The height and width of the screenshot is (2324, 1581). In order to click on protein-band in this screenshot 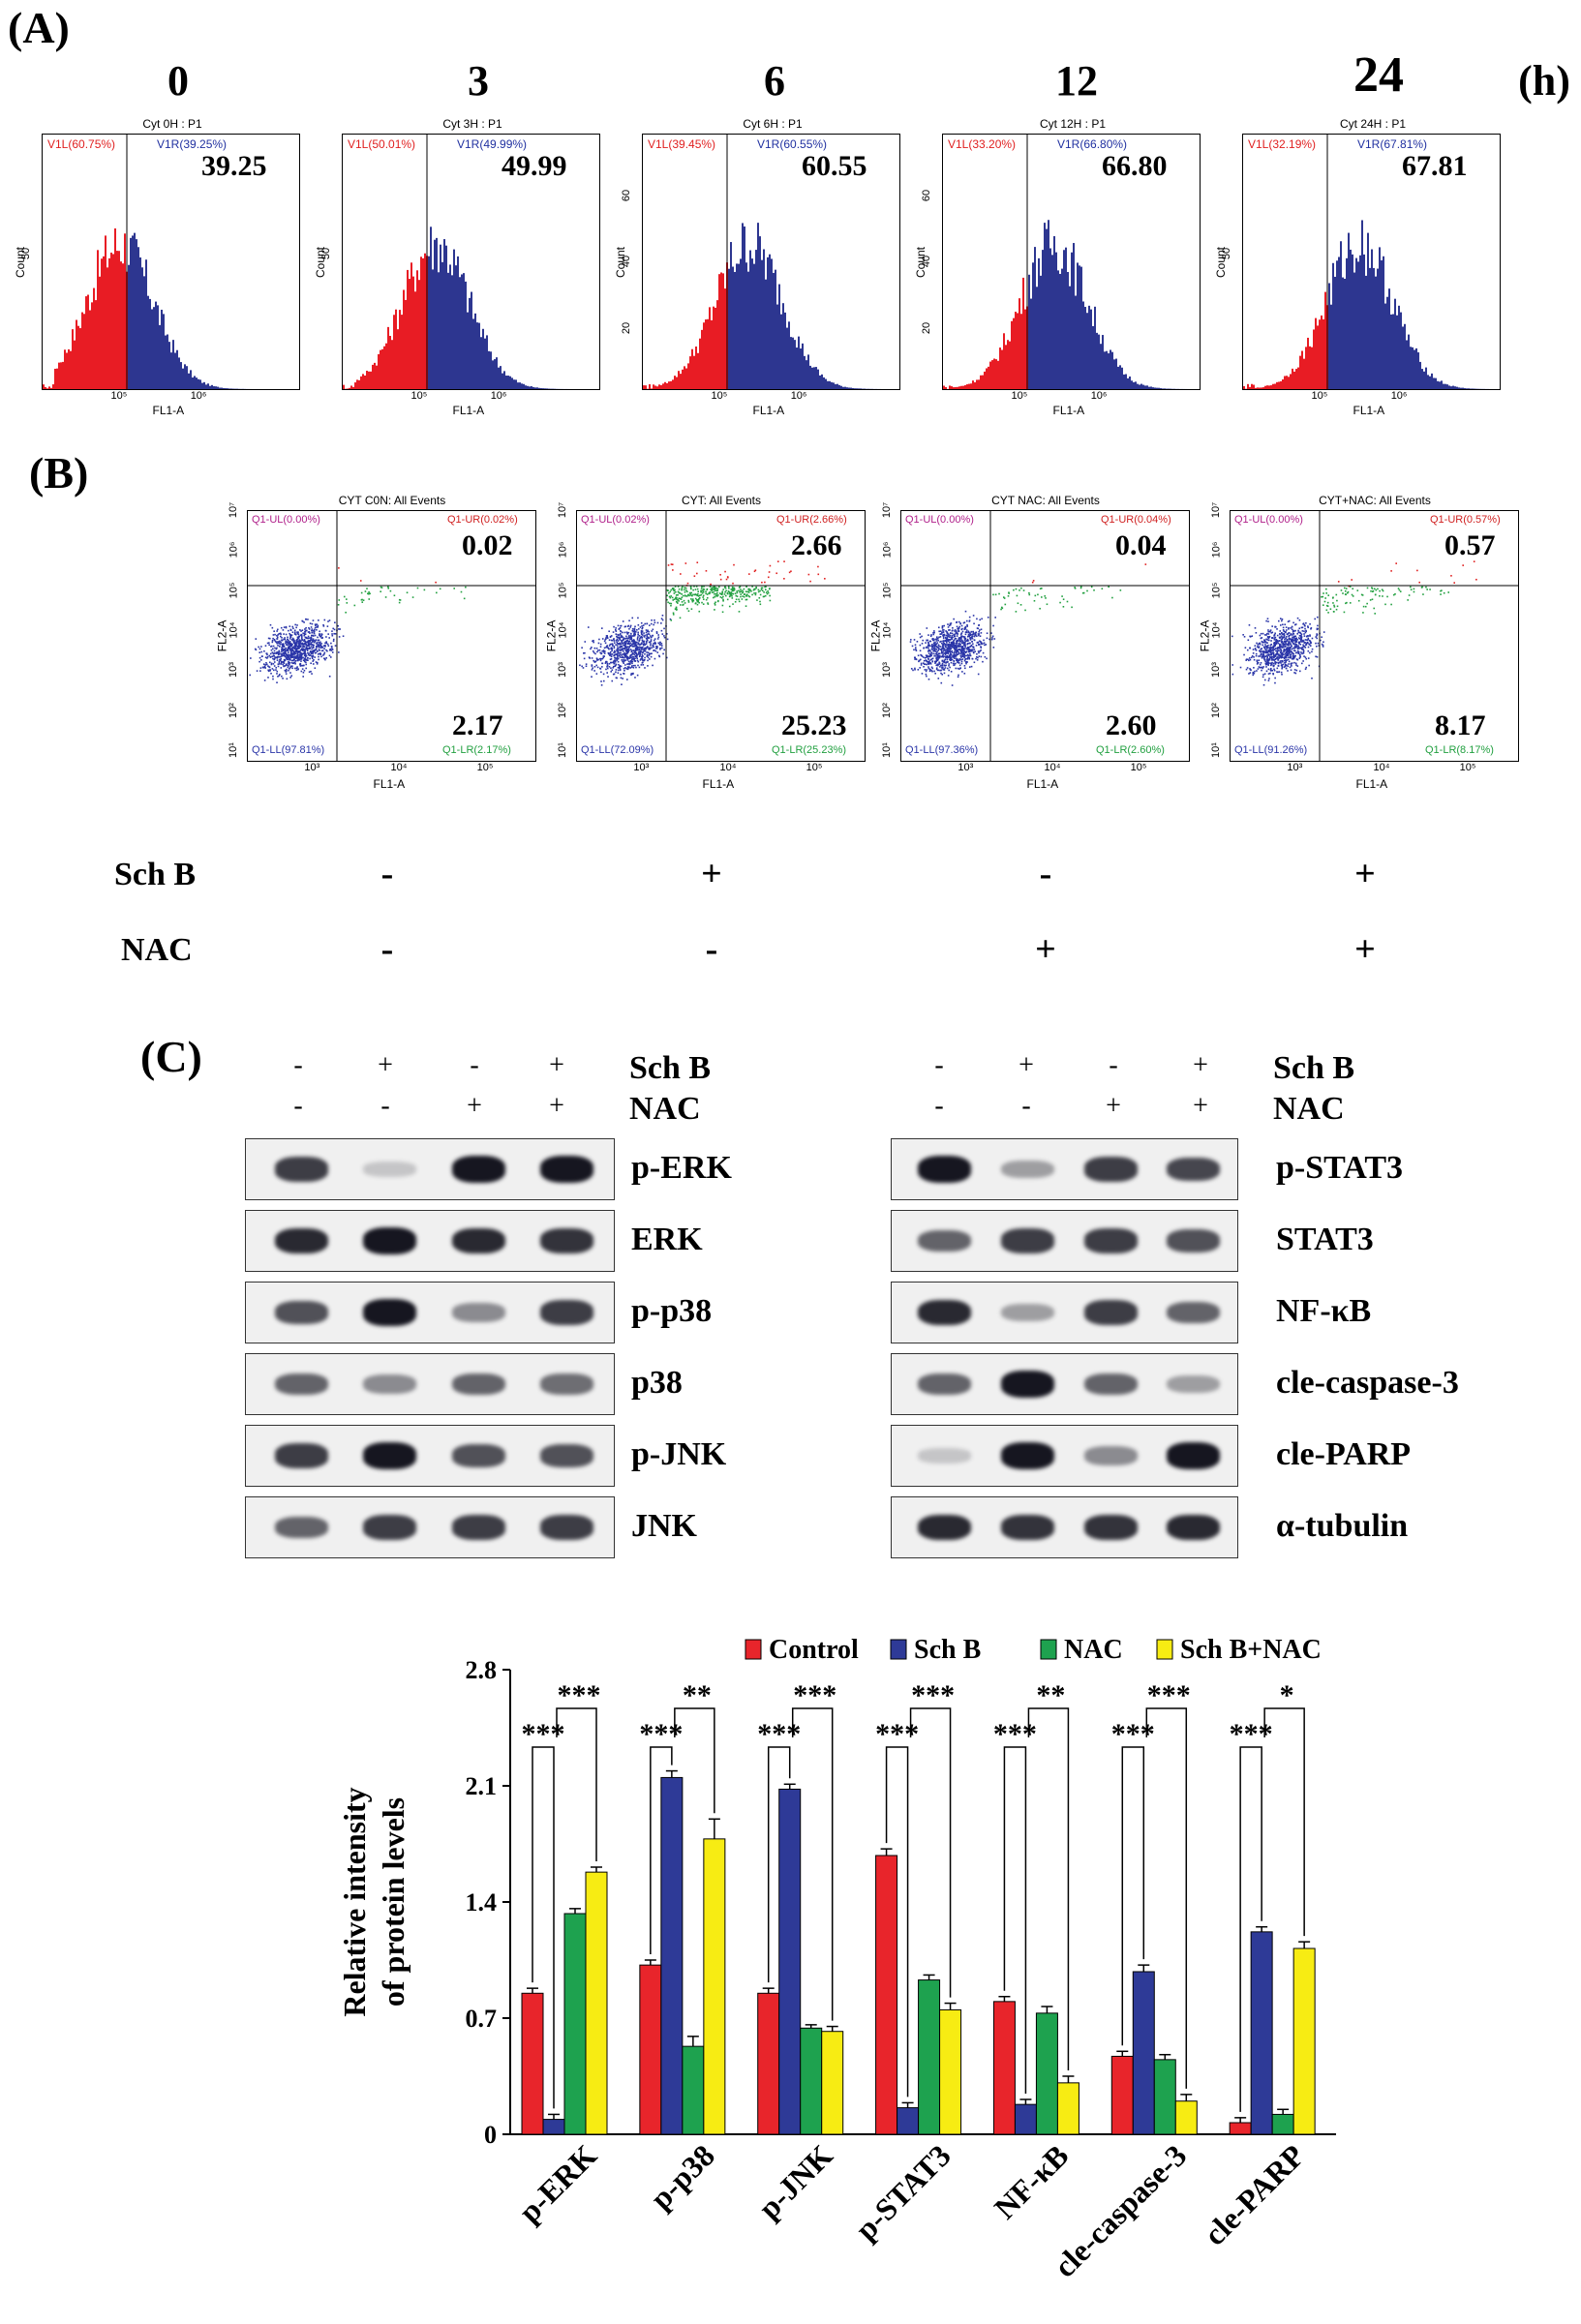, I will do `click(1028, 1455)`.